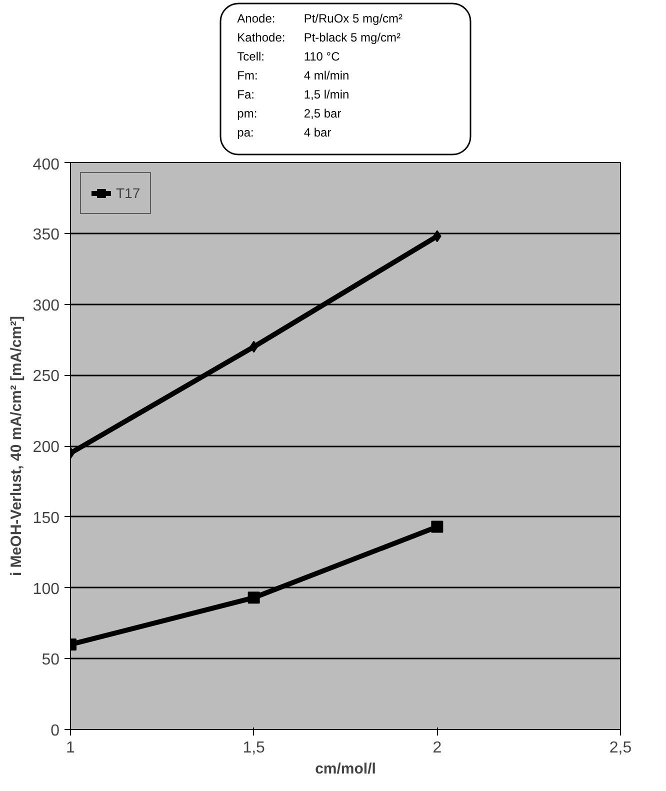 The width and height of the screenshot is (666, 791). Describe the element at coordinates (293, 95) in the screenshot. I see `text: Fa: 1,5 l/min` at that location.